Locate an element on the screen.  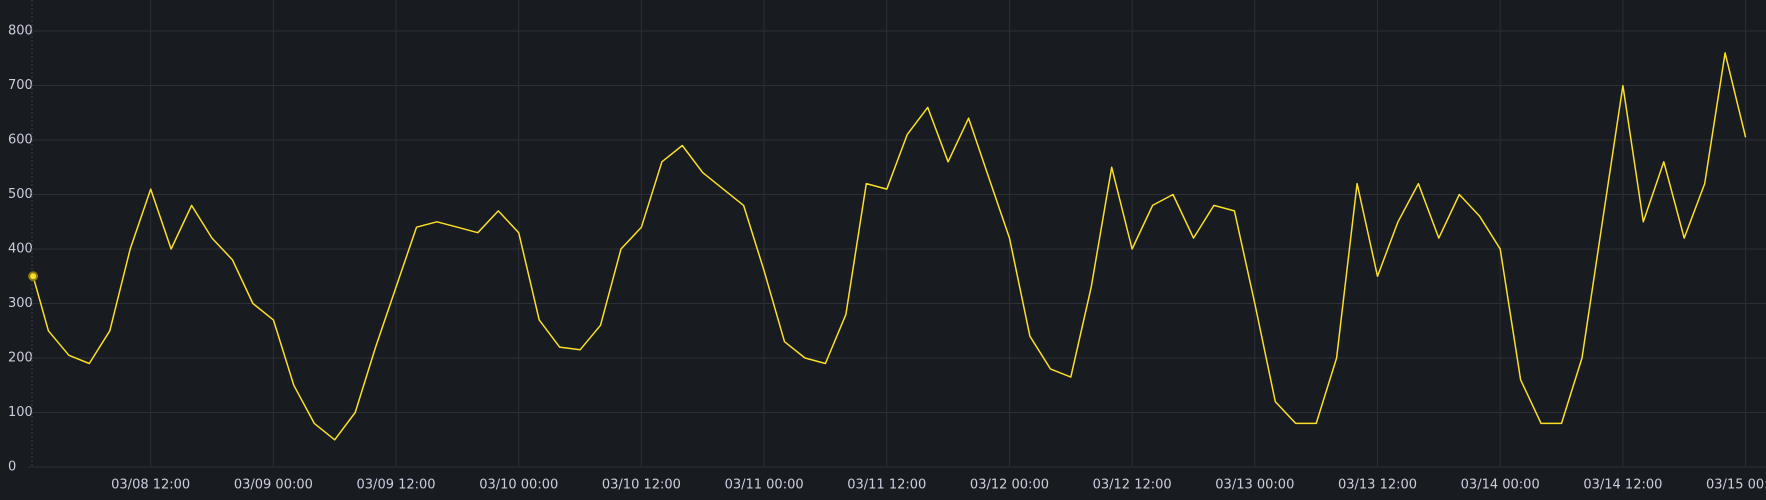
y-tick-label: 700 is located at coordinates (20, 85).